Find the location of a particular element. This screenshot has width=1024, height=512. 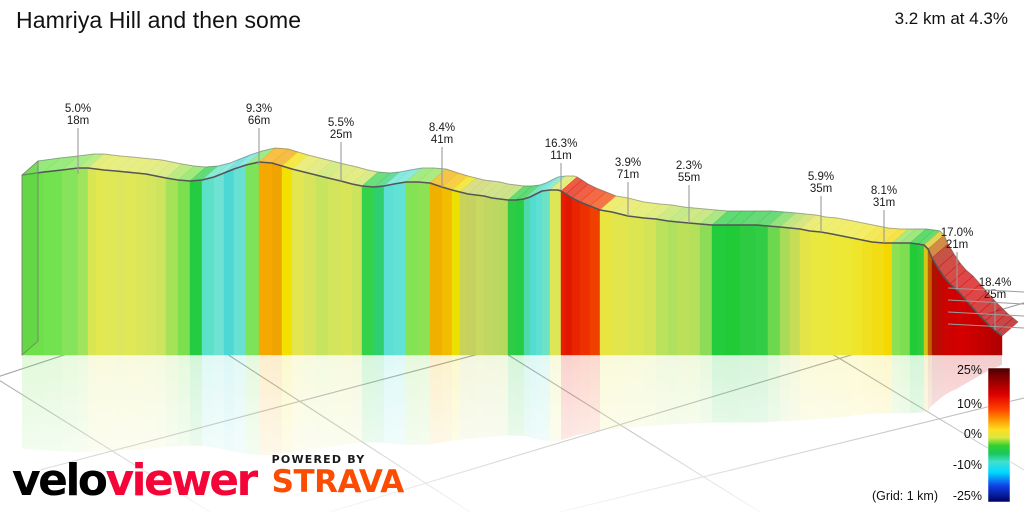

route-stats: 3.2 km at 4.3% is located at coordinates (951, 18).